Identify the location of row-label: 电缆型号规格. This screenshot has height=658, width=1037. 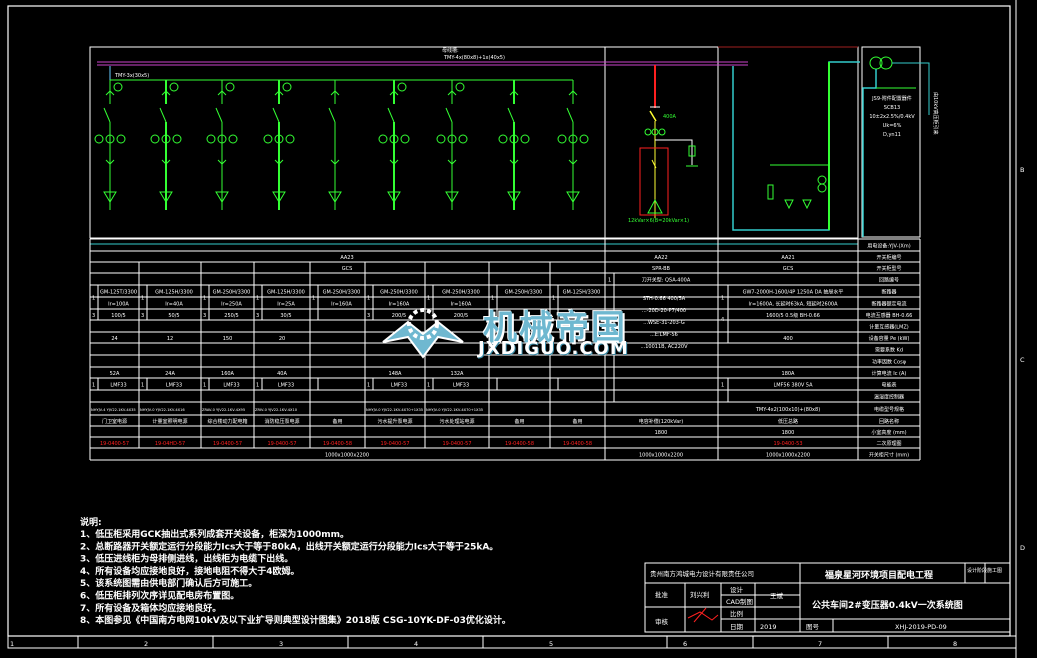
(889, 409).